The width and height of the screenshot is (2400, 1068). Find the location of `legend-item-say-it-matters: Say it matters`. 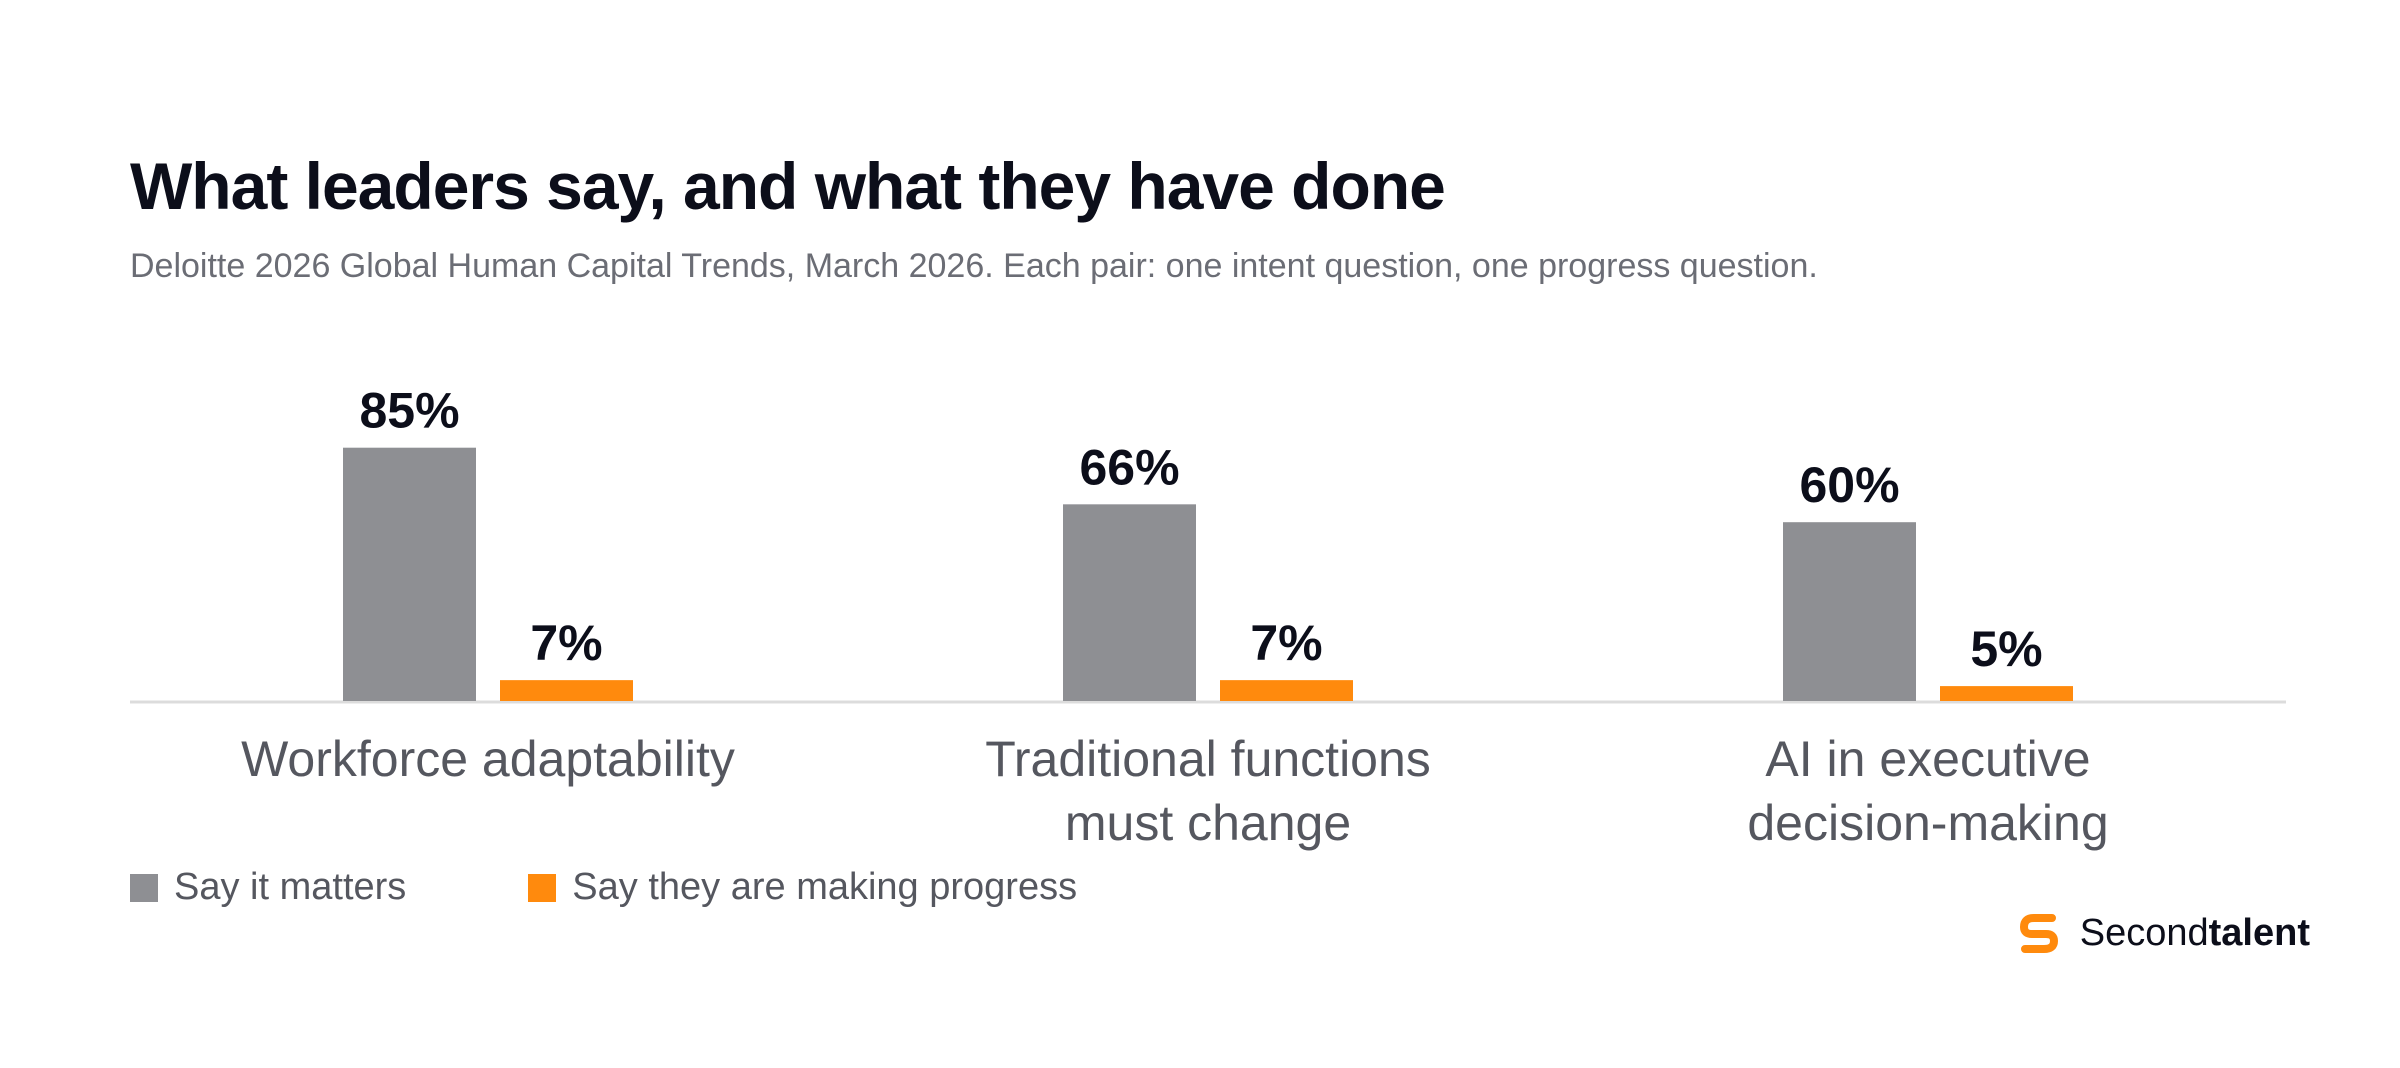

legend-item-say-it-matters: Say it matters is located at coordinates (268, 887).